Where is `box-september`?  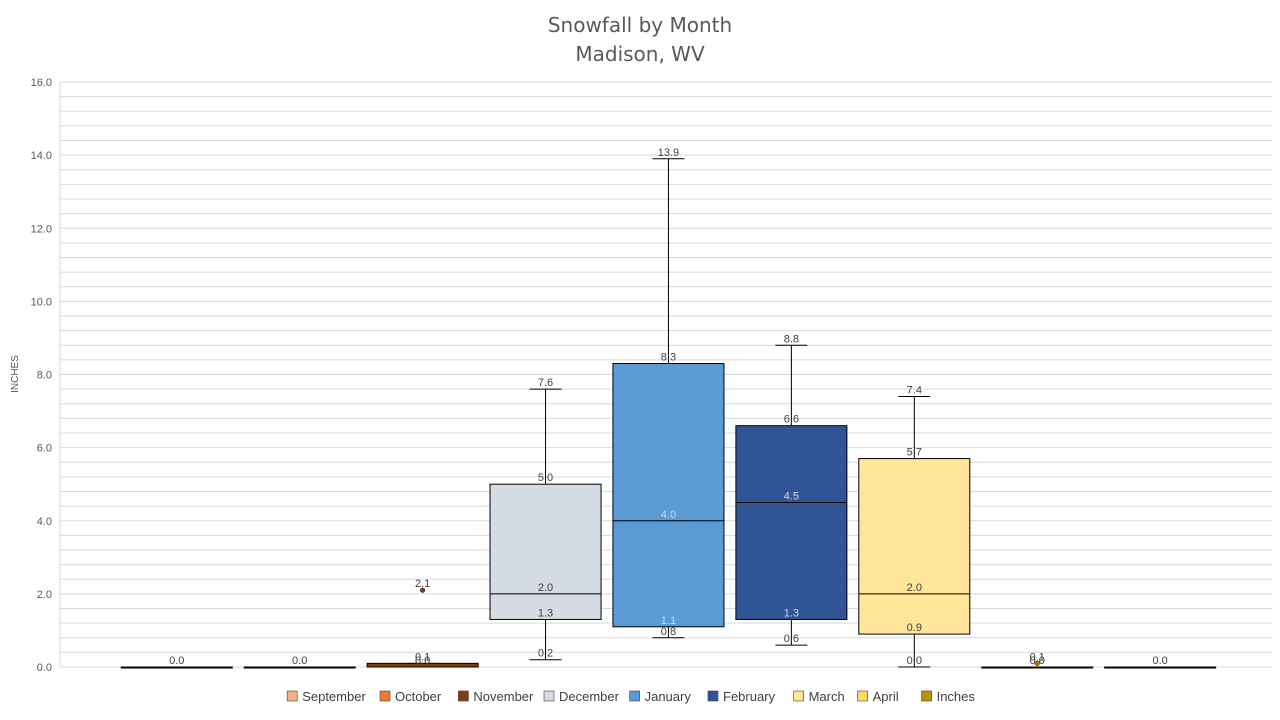
box-september is located at coordinates (176, 667).